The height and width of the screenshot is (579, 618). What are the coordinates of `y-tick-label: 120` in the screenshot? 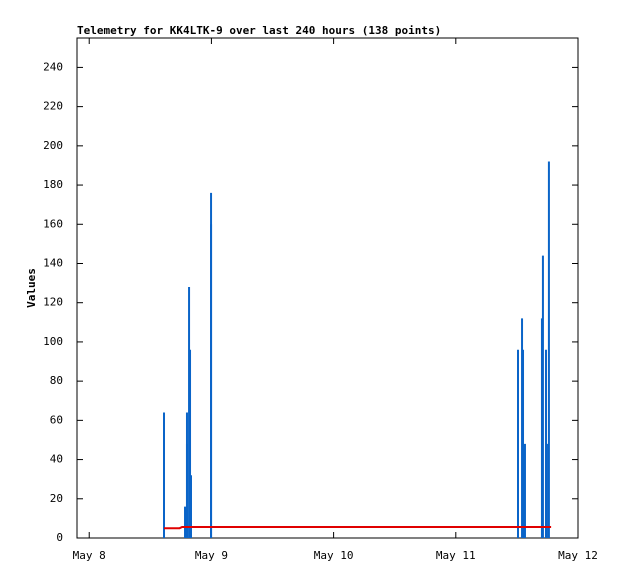 It's located at (53, 302).